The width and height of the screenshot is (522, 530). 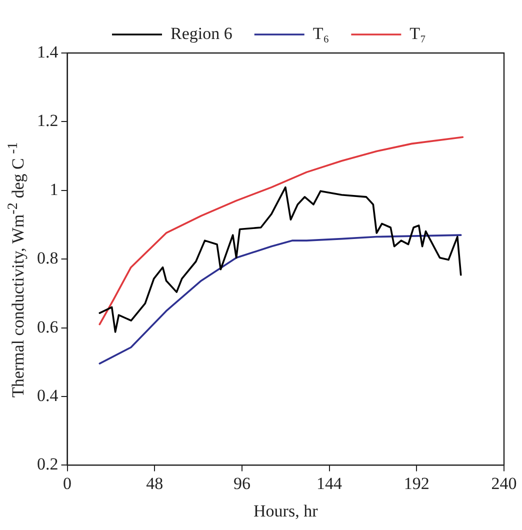 What do you see at coordinates (48, 52) in the screenshot?
I see `y-tick-label: 1.4` at bounding box center [48, 52].